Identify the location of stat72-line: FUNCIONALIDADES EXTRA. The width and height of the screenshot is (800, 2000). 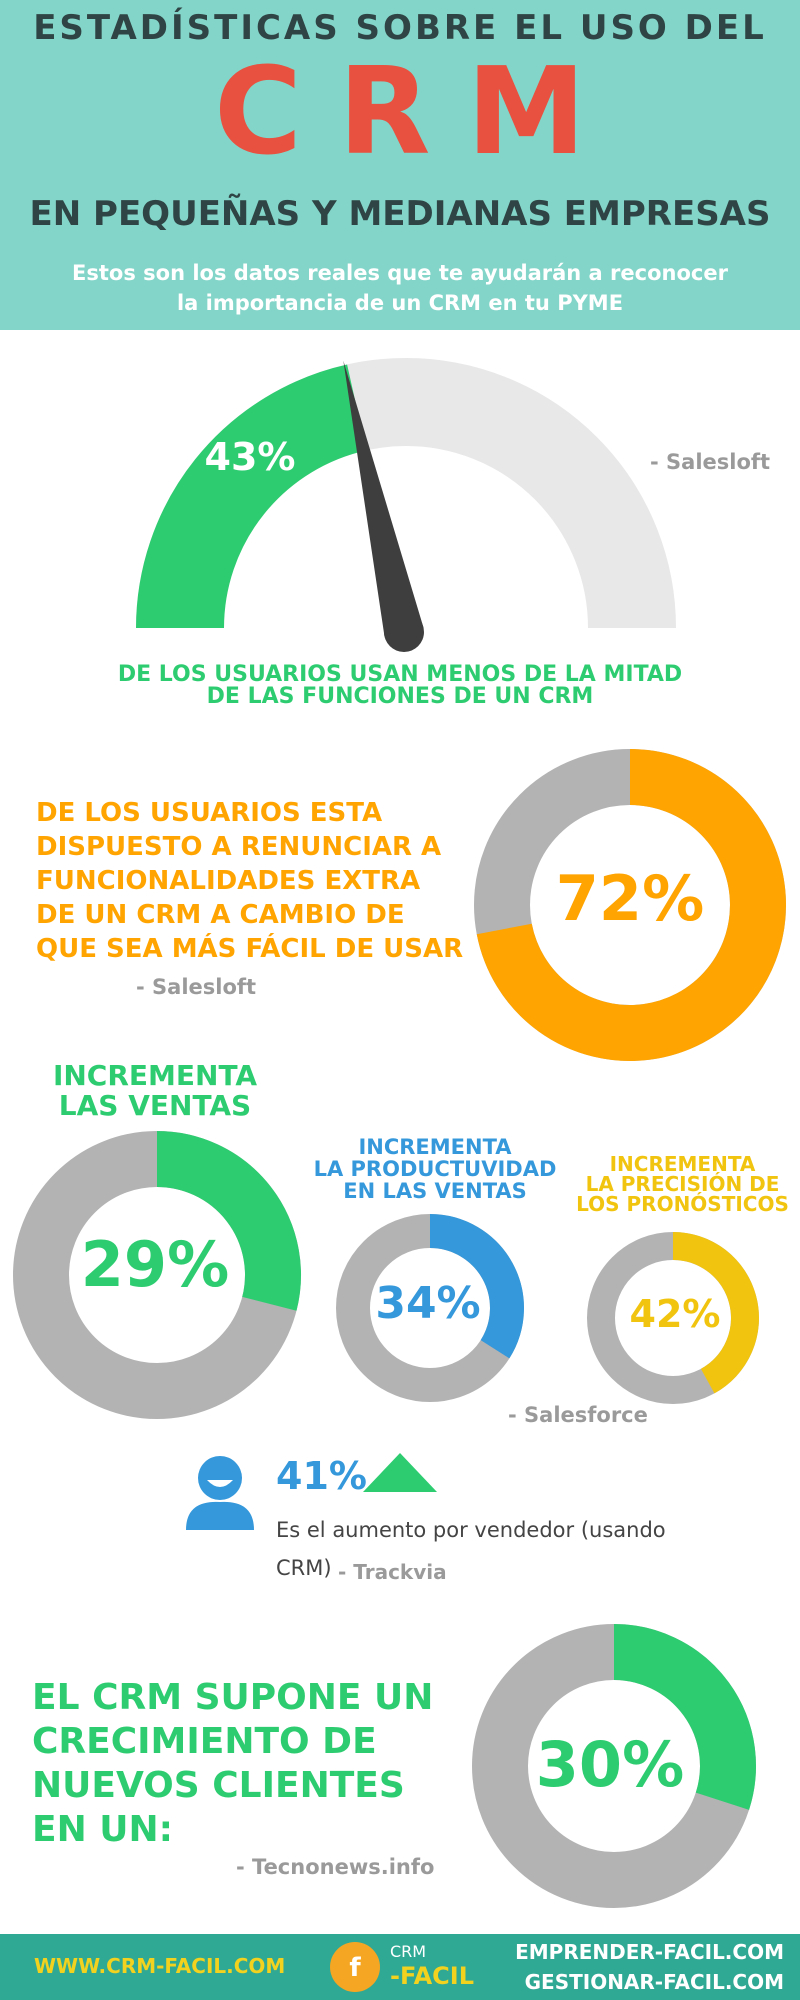
(228, 881).